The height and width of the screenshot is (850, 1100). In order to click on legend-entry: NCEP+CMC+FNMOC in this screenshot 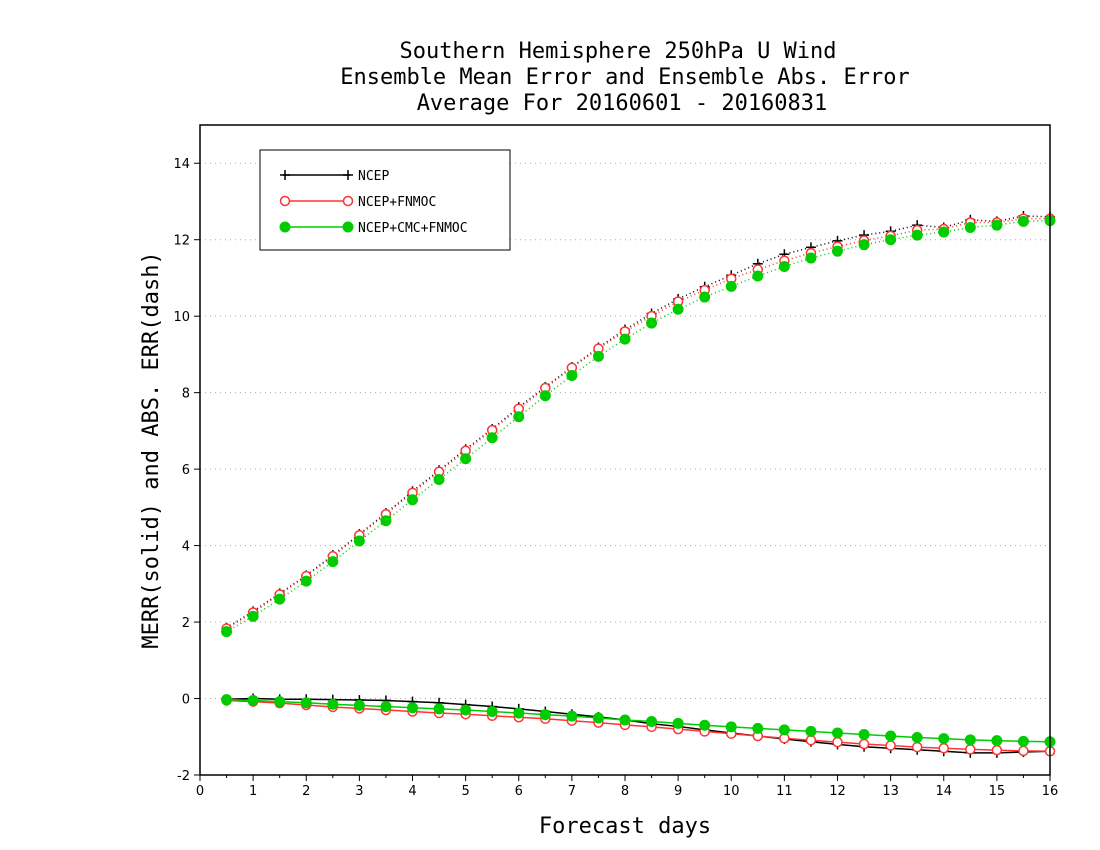, I will do `click(373, 228)`.